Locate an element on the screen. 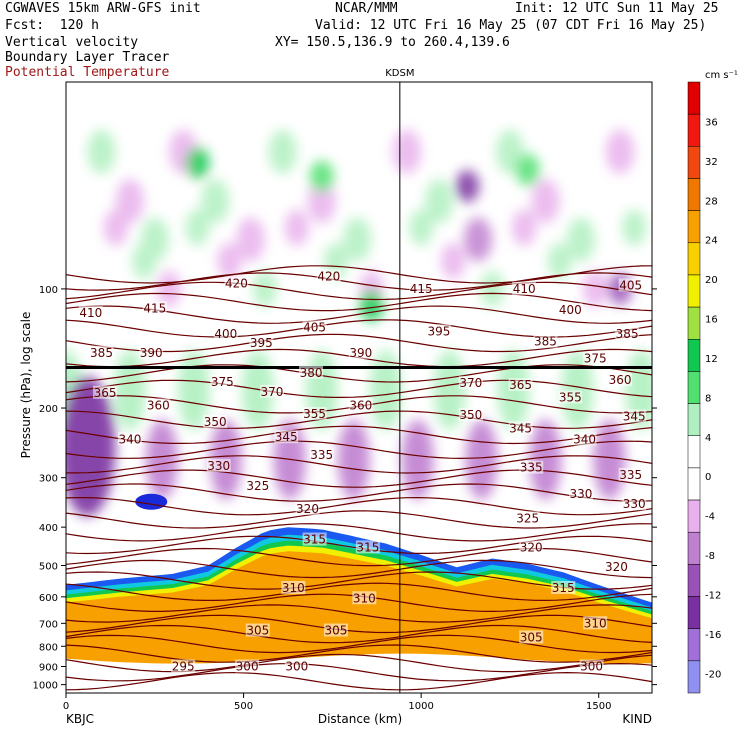  y-tick-label: 100 is located at coordinates (48, 290).